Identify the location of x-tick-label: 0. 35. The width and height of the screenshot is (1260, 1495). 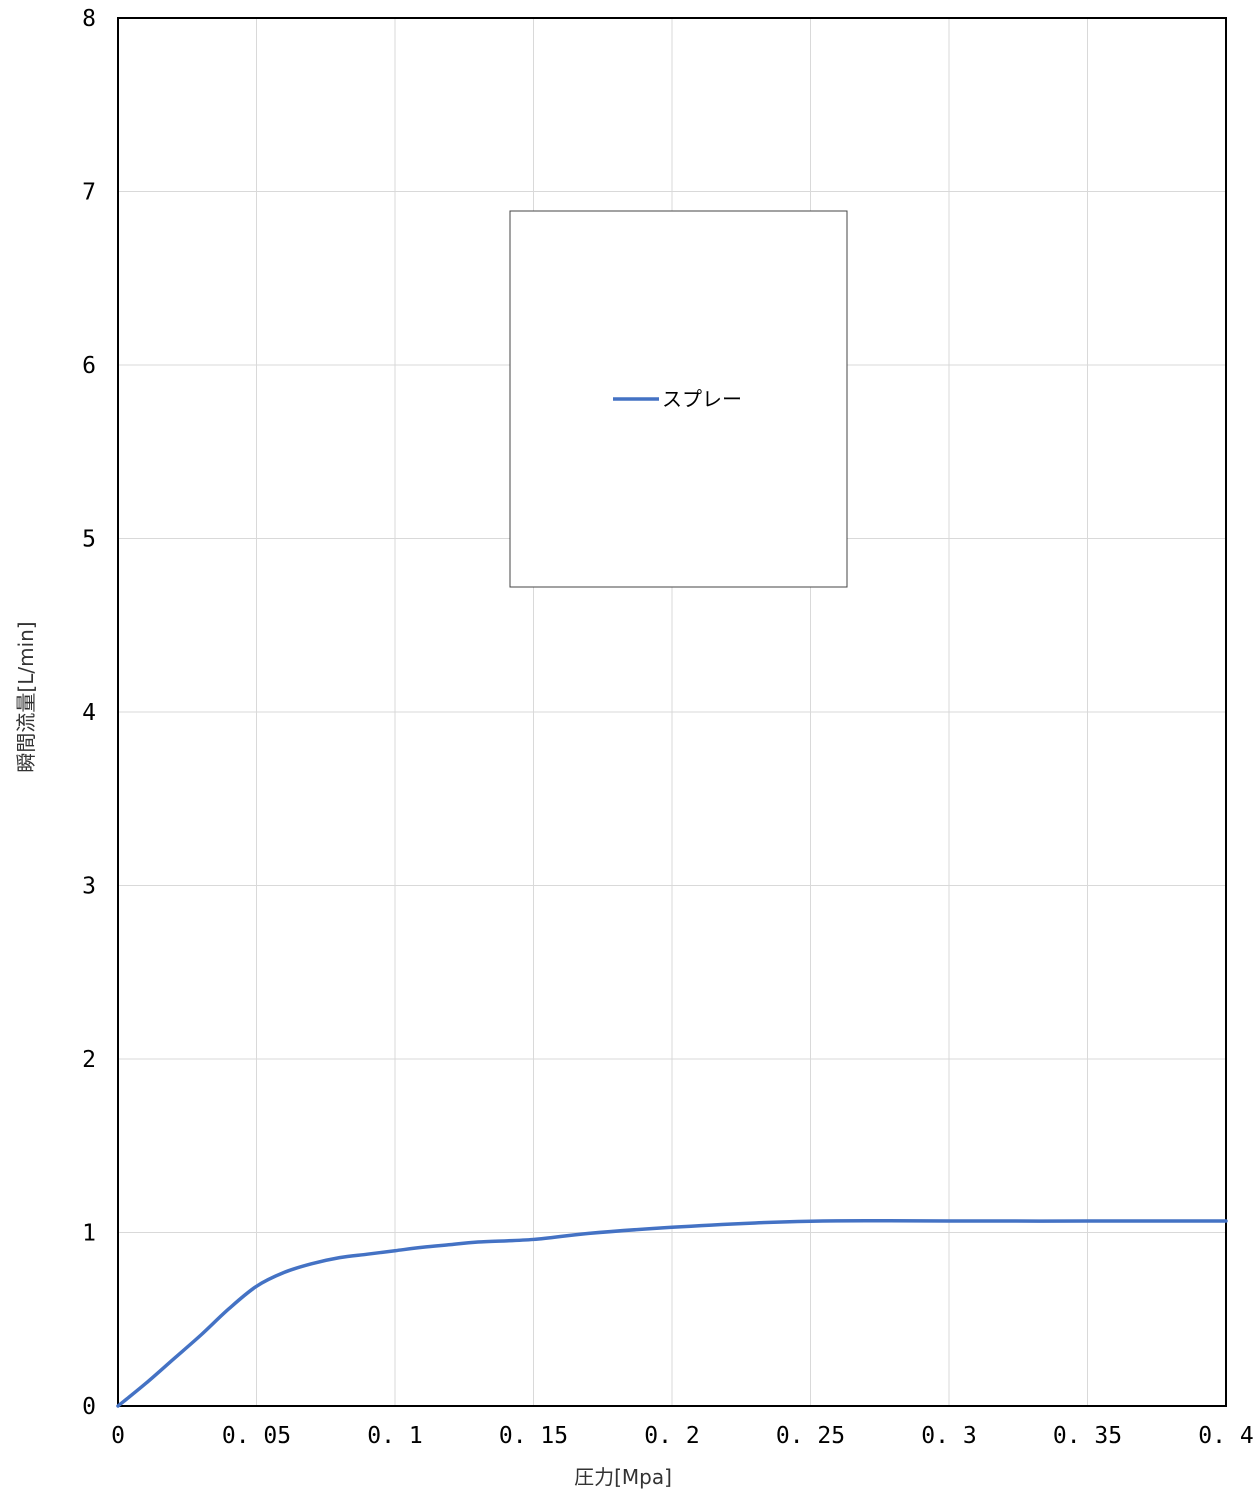
(1087, 1436).